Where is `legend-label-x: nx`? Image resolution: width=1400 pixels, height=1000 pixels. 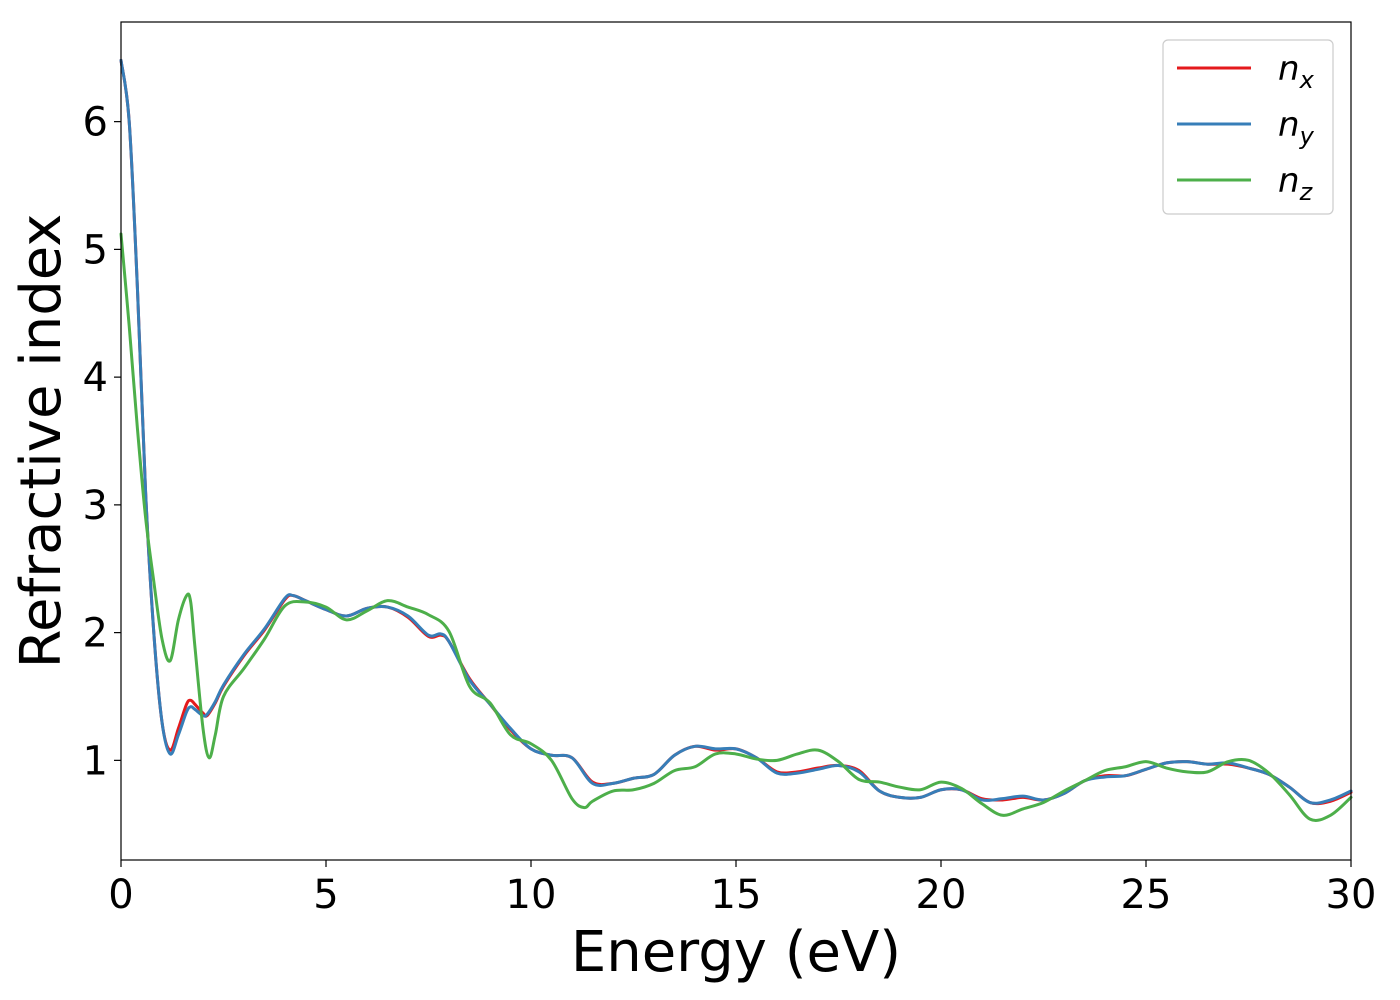 legend-label-x: nx is located at coordinates (1296, 71).